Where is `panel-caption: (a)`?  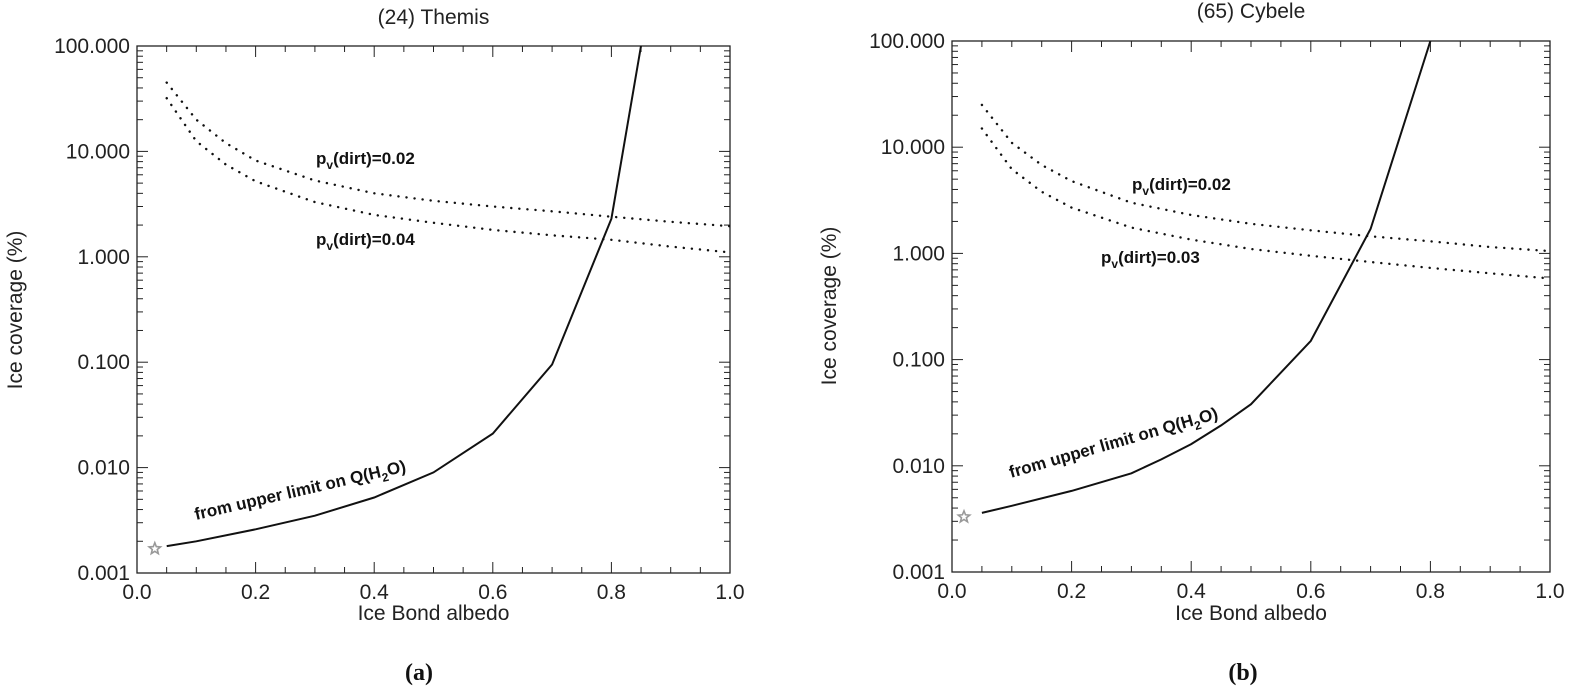
panel-caption: (a) is located at coordinates (419, 673).